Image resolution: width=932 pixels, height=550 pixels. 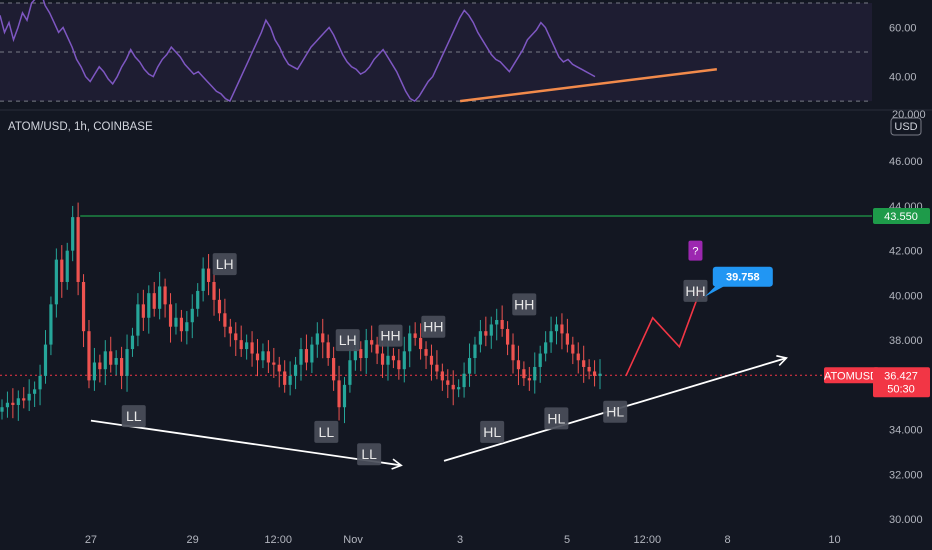 I want to click on target-tag: 39.758, so click(x=738, y=281).